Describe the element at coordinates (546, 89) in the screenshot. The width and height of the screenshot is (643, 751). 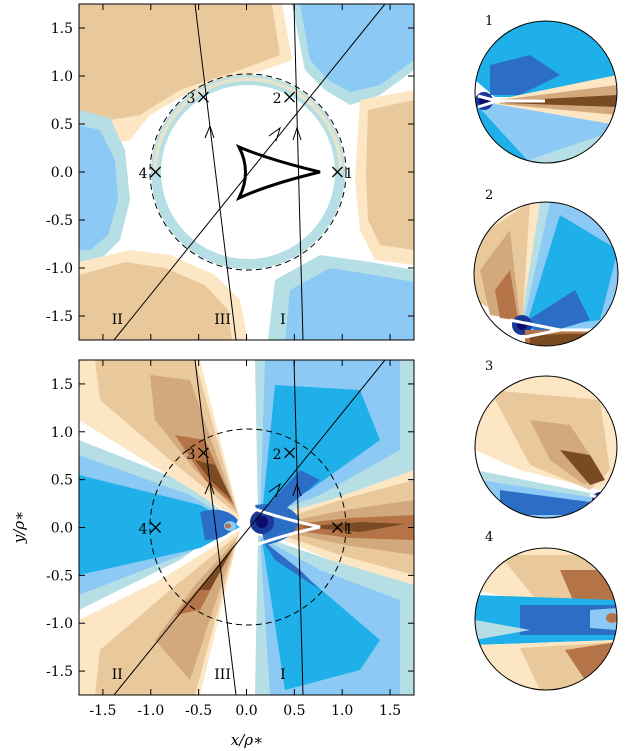
I see `inset-1: 1` at that location.